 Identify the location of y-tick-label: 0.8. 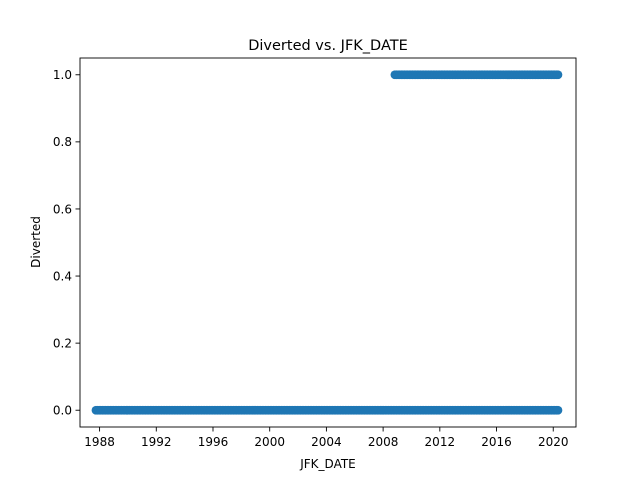
(62, 142).